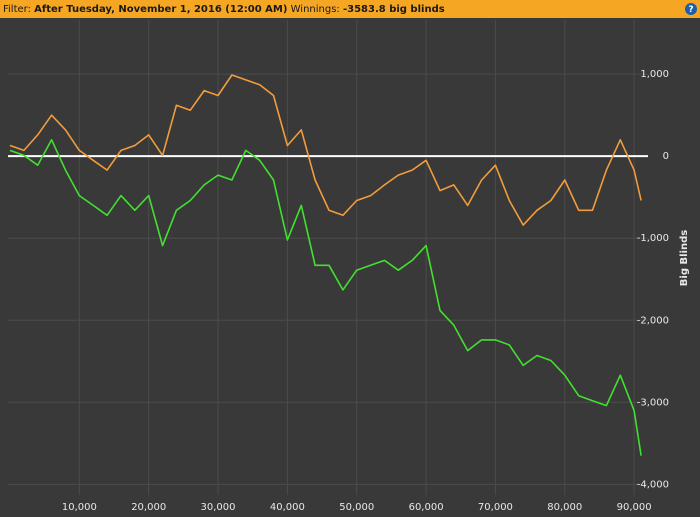 This screenshot has height=517, width=700. I want to click on x-tick-label: 10,000, so click(79, 507).